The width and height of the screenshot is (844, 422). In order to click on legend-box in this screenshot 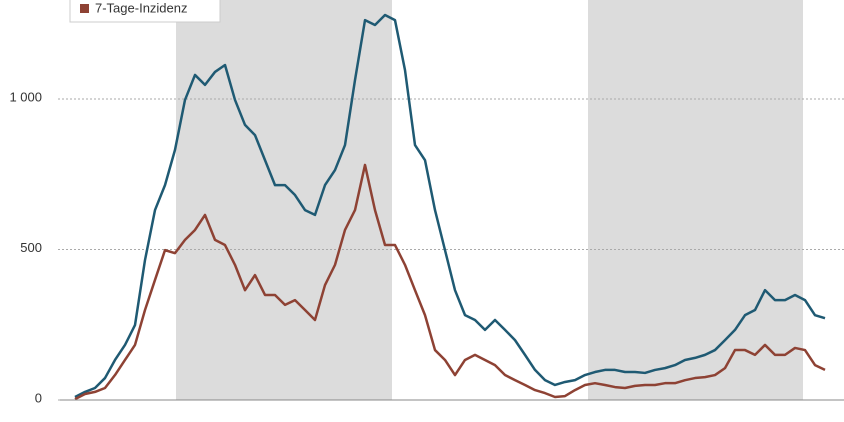, I will do `click(145, 11)`.